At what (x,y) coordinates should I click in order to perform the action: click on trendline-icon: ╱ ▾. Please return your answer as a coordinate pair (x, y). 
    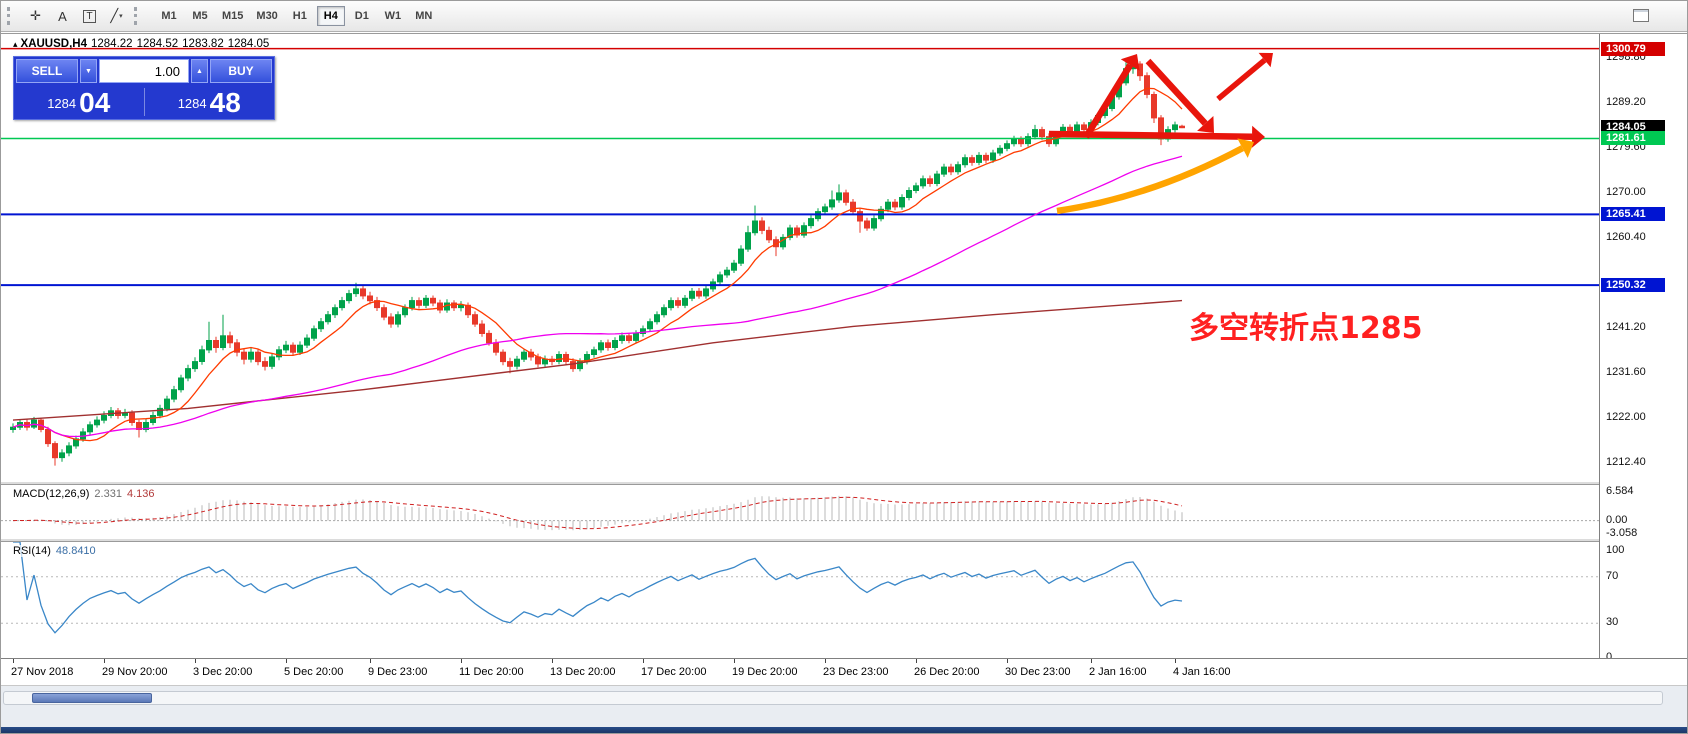
    Looking at the image, I should click on (116, 16).